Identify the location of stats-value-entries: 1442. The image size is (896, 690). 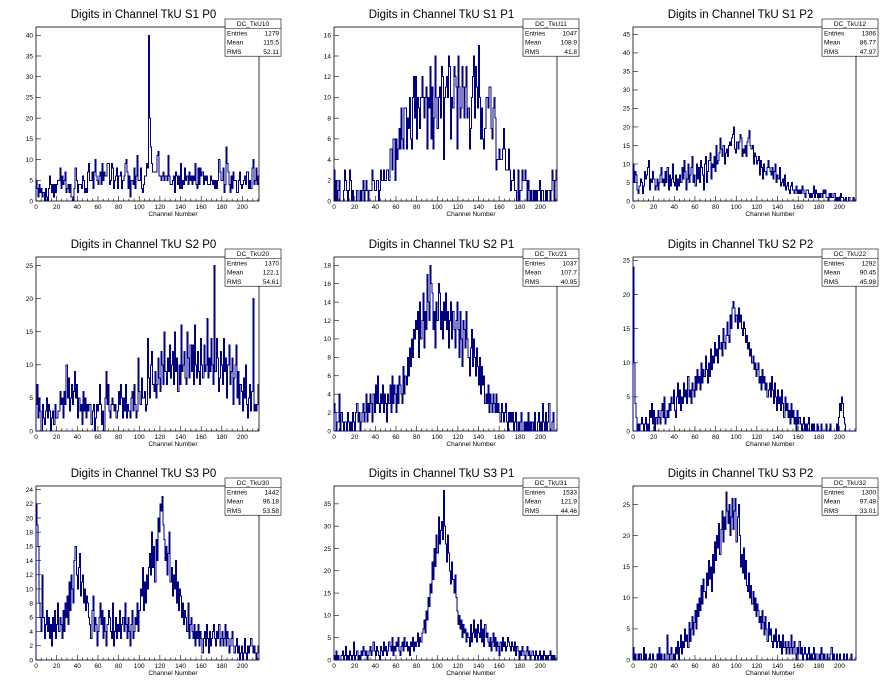
(272, 492).